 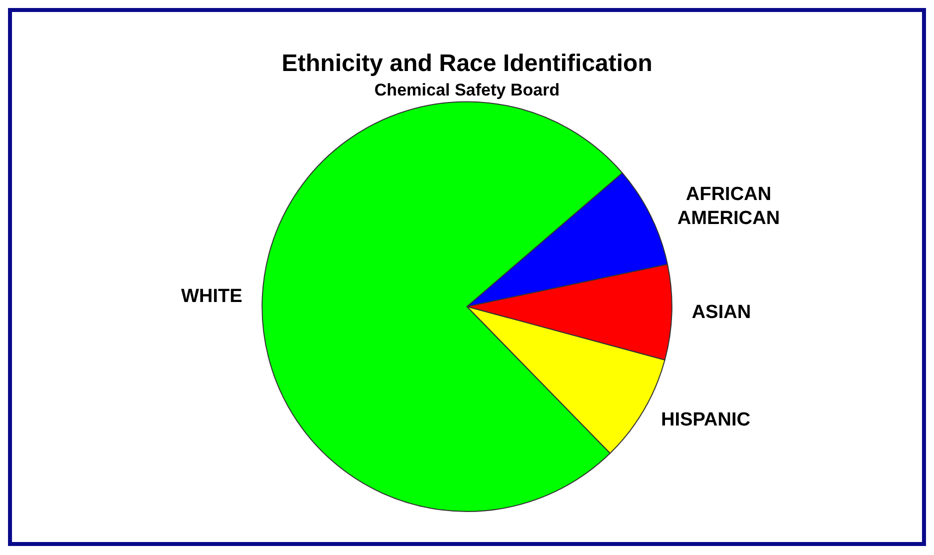 I want to click on chart-title: Ethnicity and Race Identification, so click(x=467, y=64).